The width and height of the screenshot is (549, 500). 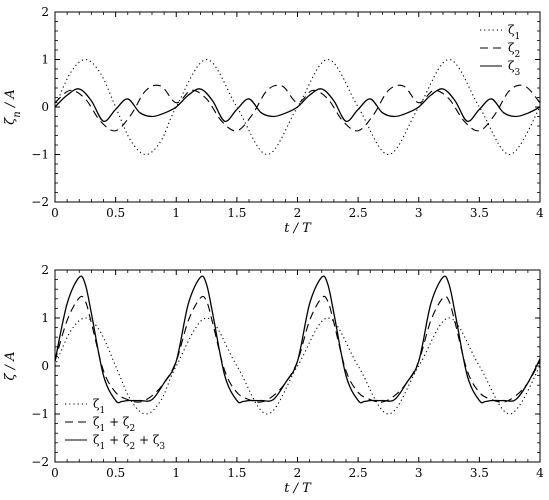 I want to click on legend-label-2: ζ2, so click(x=514, y=50).